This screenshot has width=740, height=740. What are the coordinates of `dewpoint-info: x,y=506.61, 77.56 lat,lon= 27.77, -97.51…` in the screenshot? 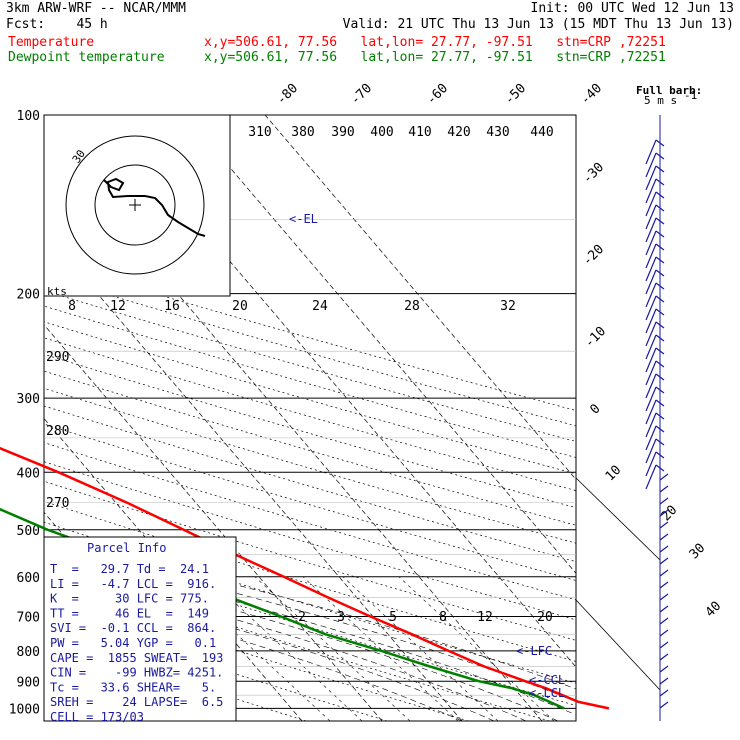 It's located at (435, 57).